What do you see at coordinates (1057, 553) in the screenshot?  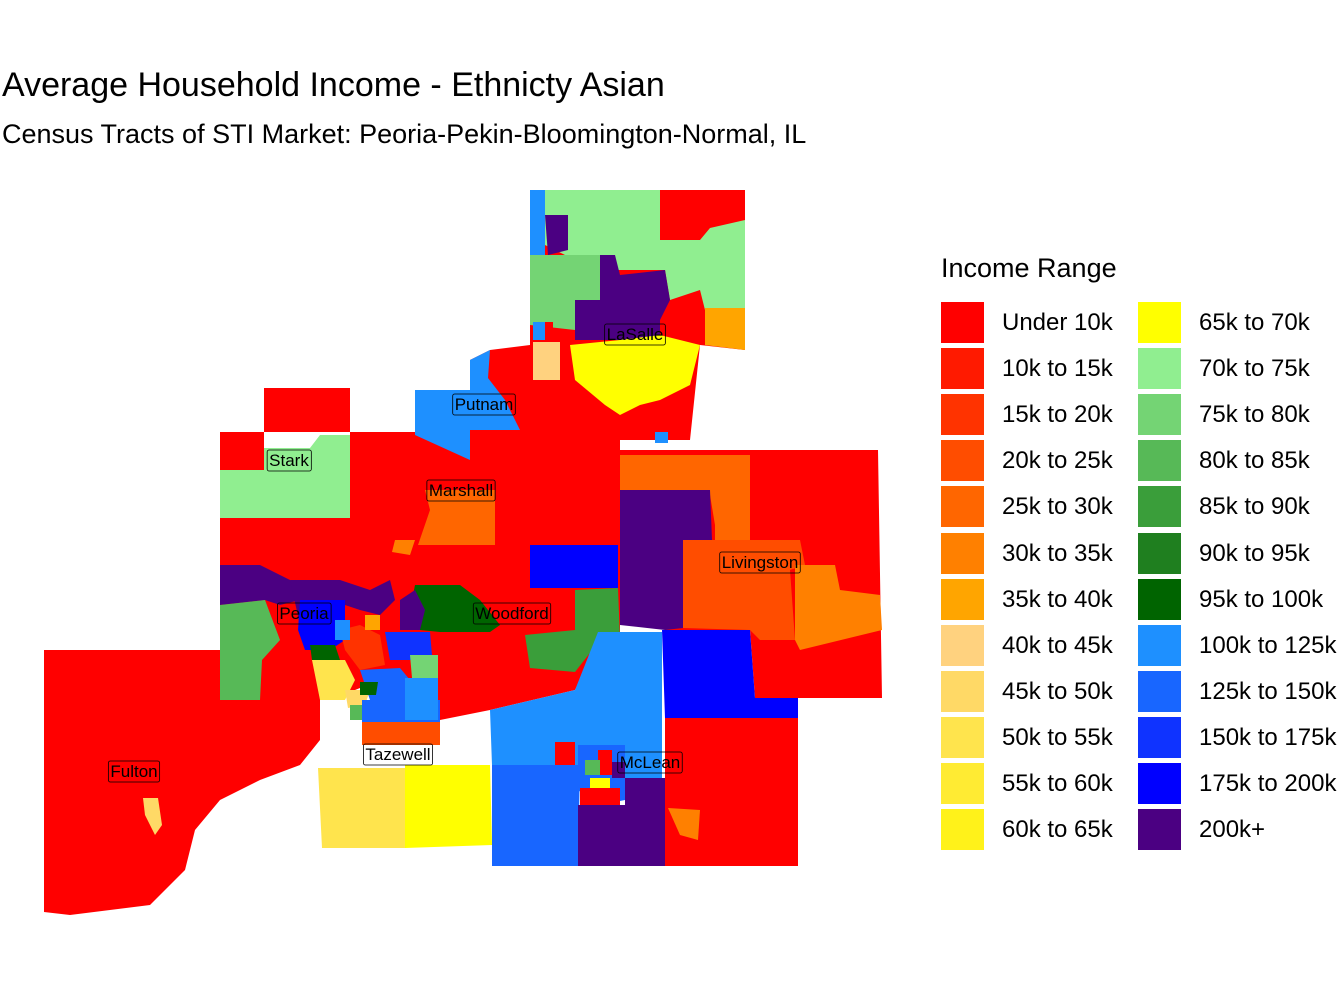 I see `legend-label: 30k to 35k` at bounding box center [1057, 553].